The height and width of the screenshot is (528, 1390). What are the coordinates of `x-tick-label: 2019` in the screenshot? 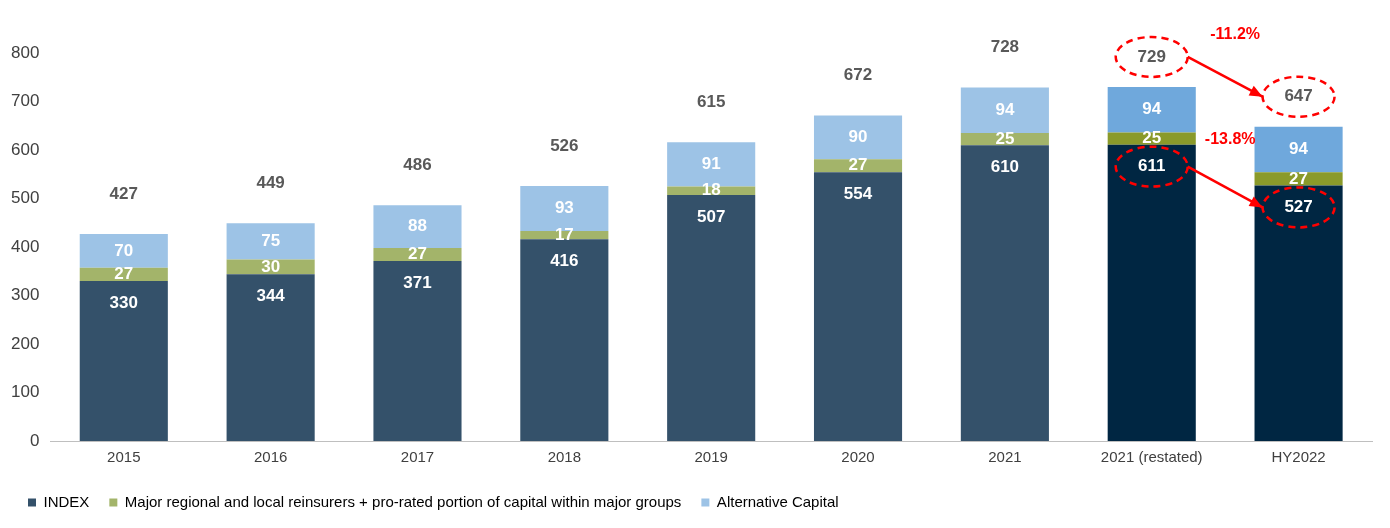 It's located at (711, 457).